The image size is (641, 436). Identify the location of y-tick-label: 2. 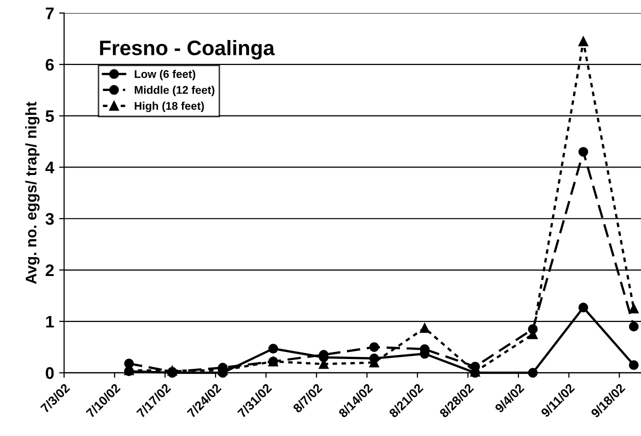
(50, 270).